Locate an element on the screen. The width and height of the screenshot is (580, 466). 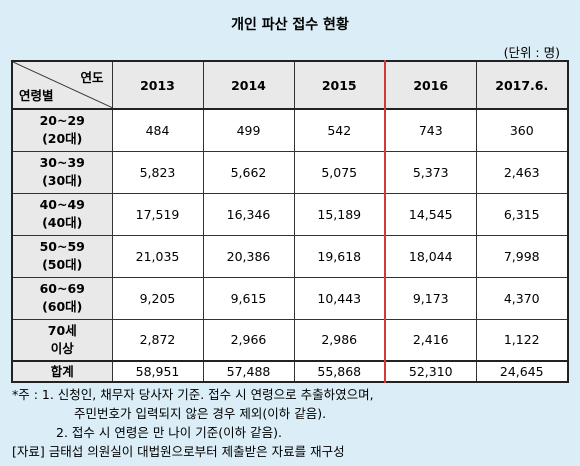
total-label: 합계 is located at coordinates (62, 371).